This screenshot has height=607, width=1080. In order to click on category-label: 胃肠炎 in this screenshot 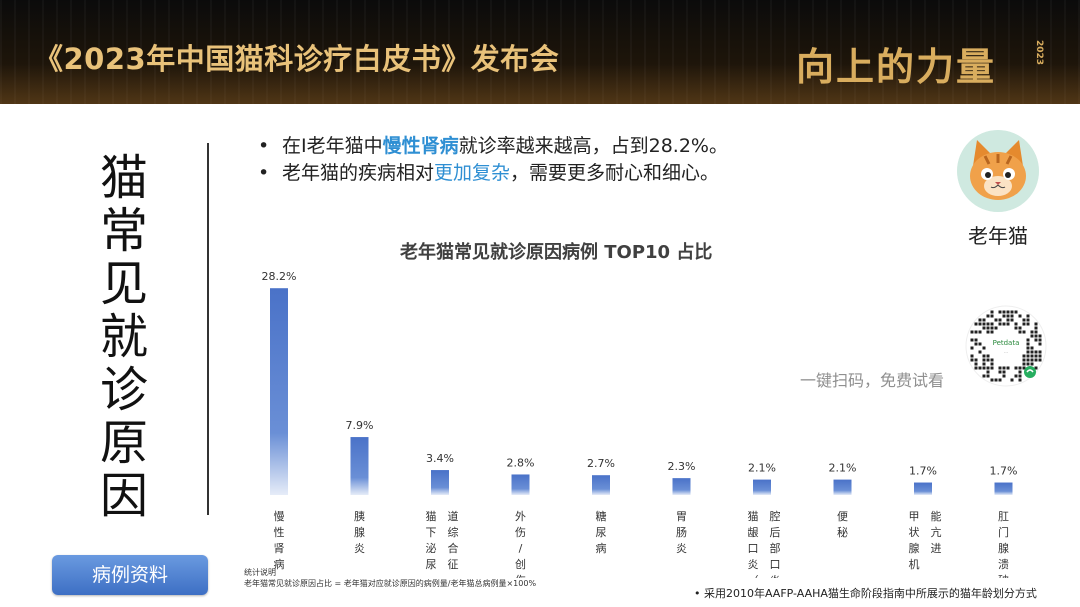, I will do `click(681, 532)`.